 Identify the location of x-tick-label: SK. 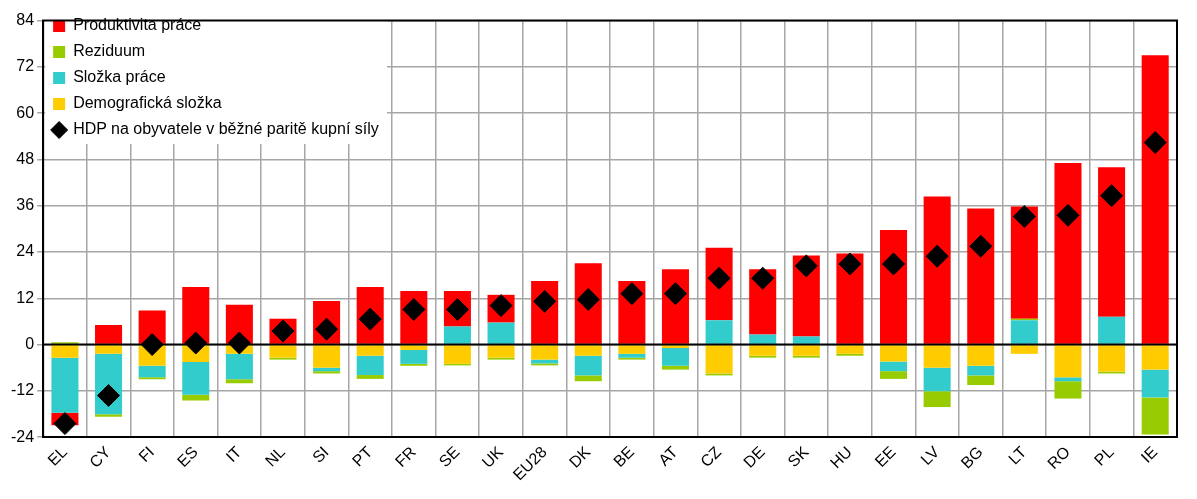
(798, 456).